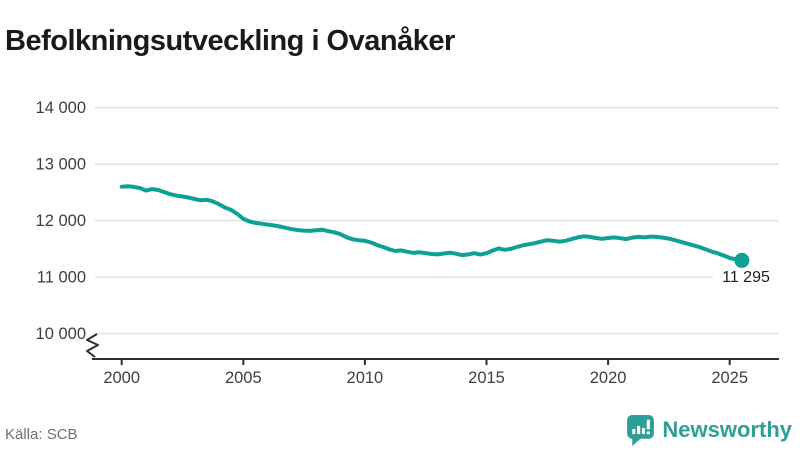  Describe the element at coordinates (61, 334) in the screenshot. I see `y-tick-label: 10 000` at that location.